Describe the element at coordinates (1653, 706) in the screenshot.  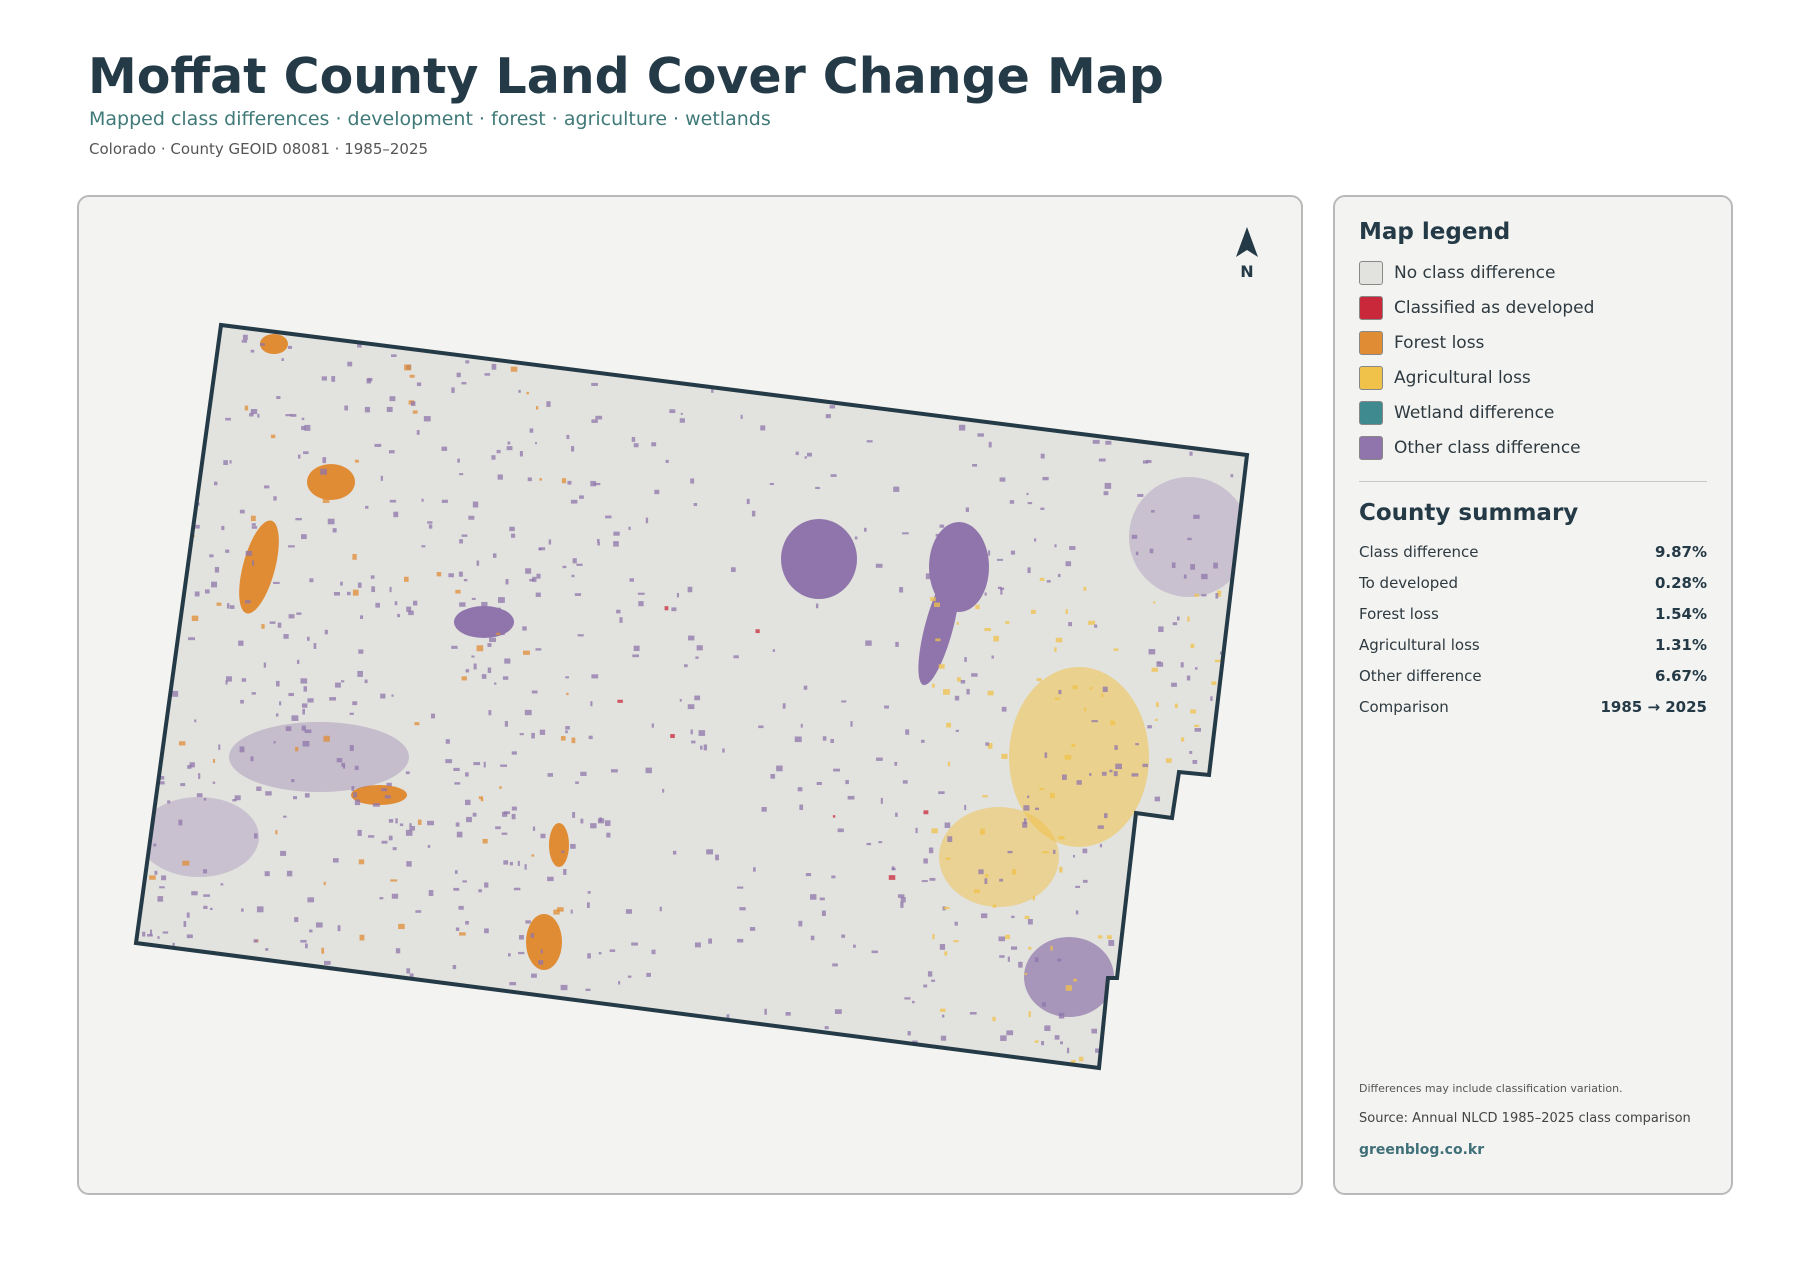
I see `summary-value: 1985 → 2025` at that location.